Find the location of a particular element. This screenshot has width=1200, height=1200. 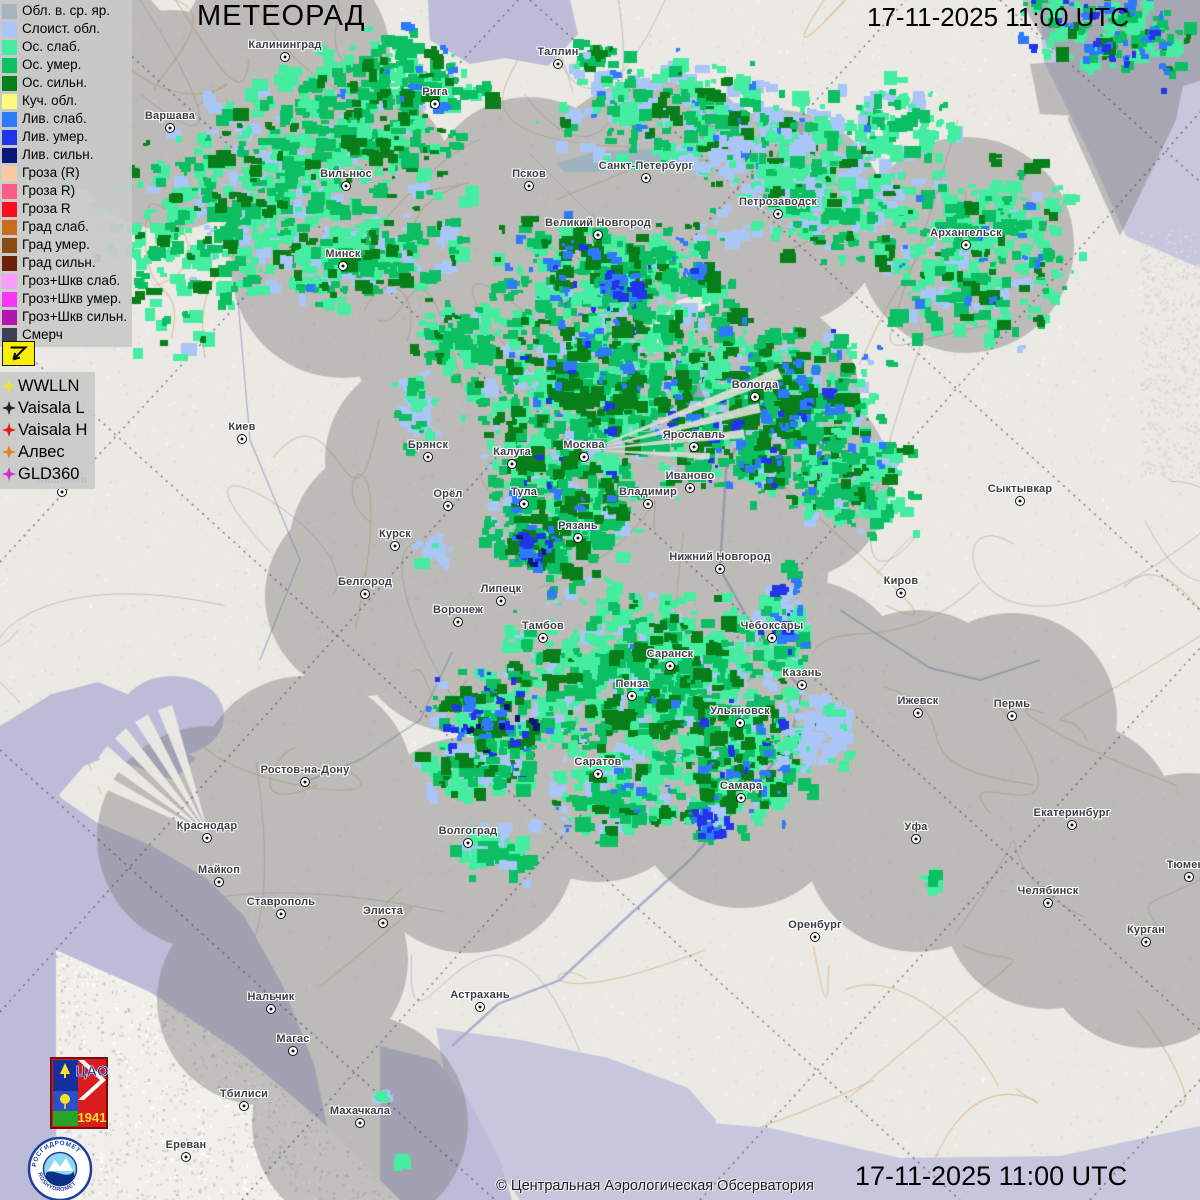

lightning-source-item: Алвес is located at coordinates (44, 452).